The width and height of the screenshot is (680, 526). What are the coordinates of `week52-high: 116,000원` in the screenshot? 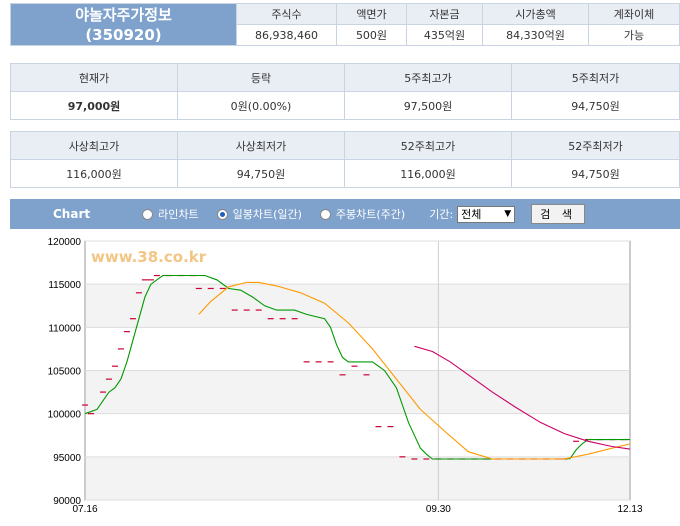 It's located at (428, 173).